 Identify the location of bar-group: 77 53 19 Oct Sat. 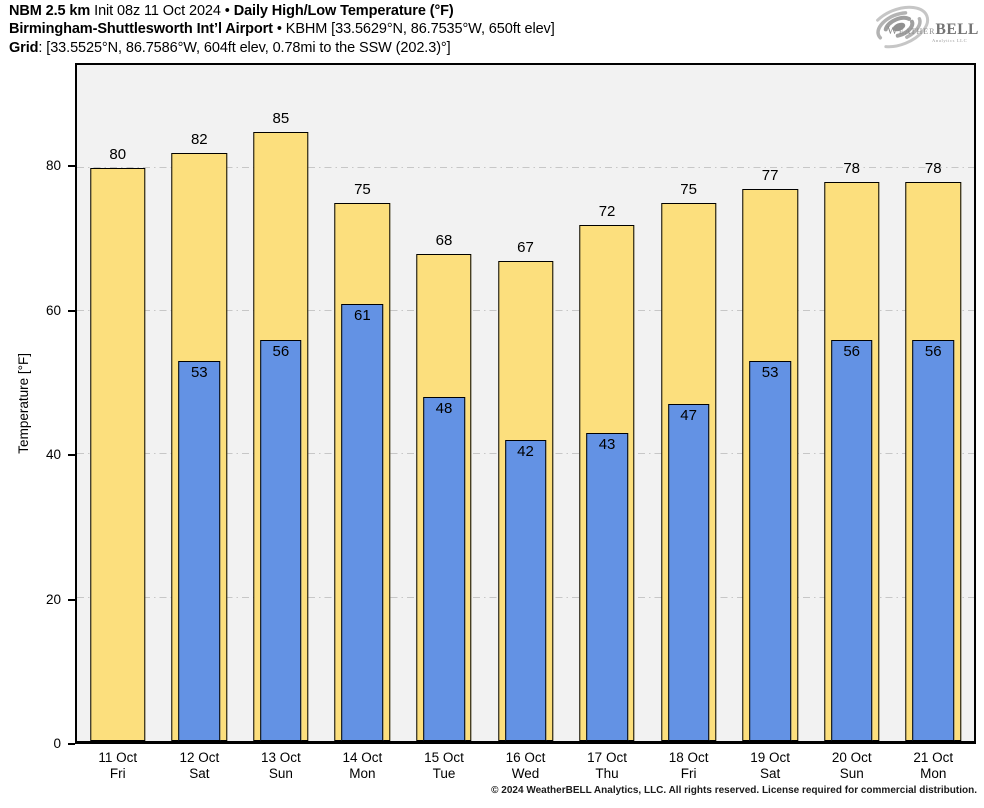
(770, 423).